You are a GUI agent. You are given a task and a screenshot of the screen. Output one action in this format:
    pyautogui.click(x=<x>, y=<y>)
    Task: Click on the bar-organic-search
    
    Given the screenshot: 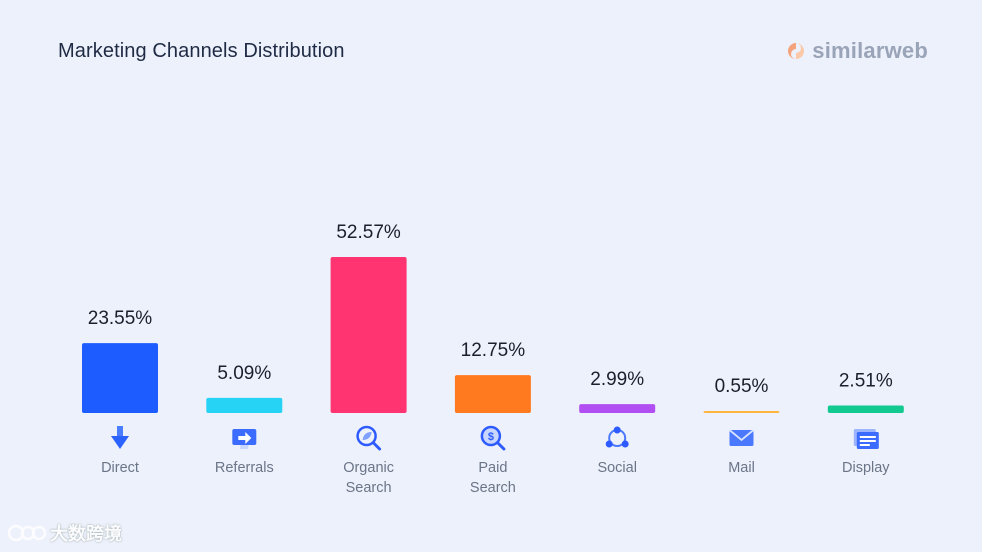 What is the action you would take?
    pyautogui.click(x=368, y=335)
    